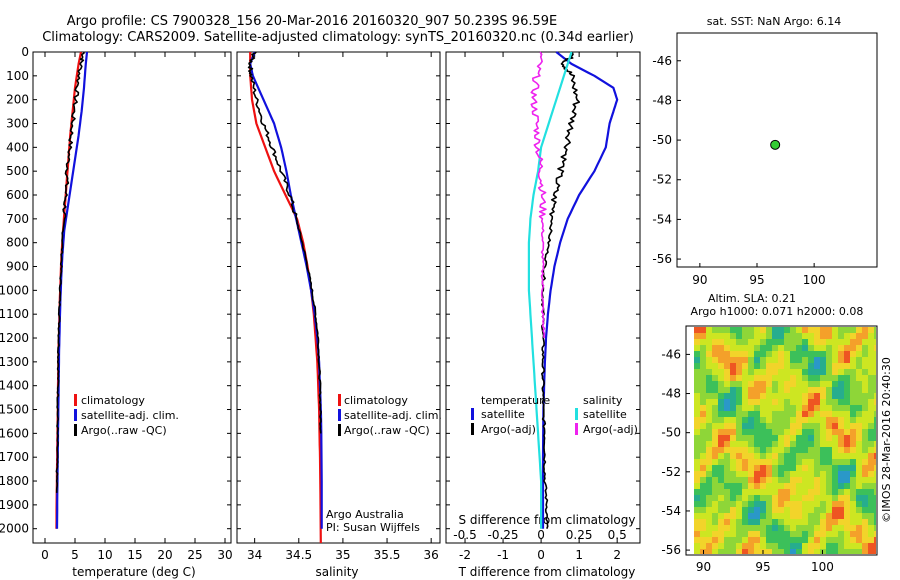 This screenshot has width=900, height=580. I want to click on series-line-temperature-argo-adj, so click(560, 290).